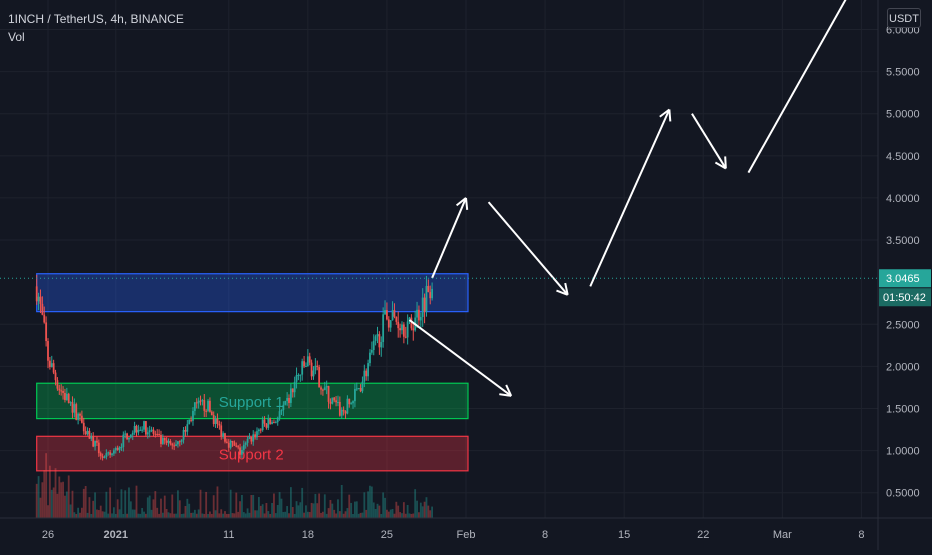 This screenshot has height=555, width=932. I want to click on countdown-tag, so click(905, 297).